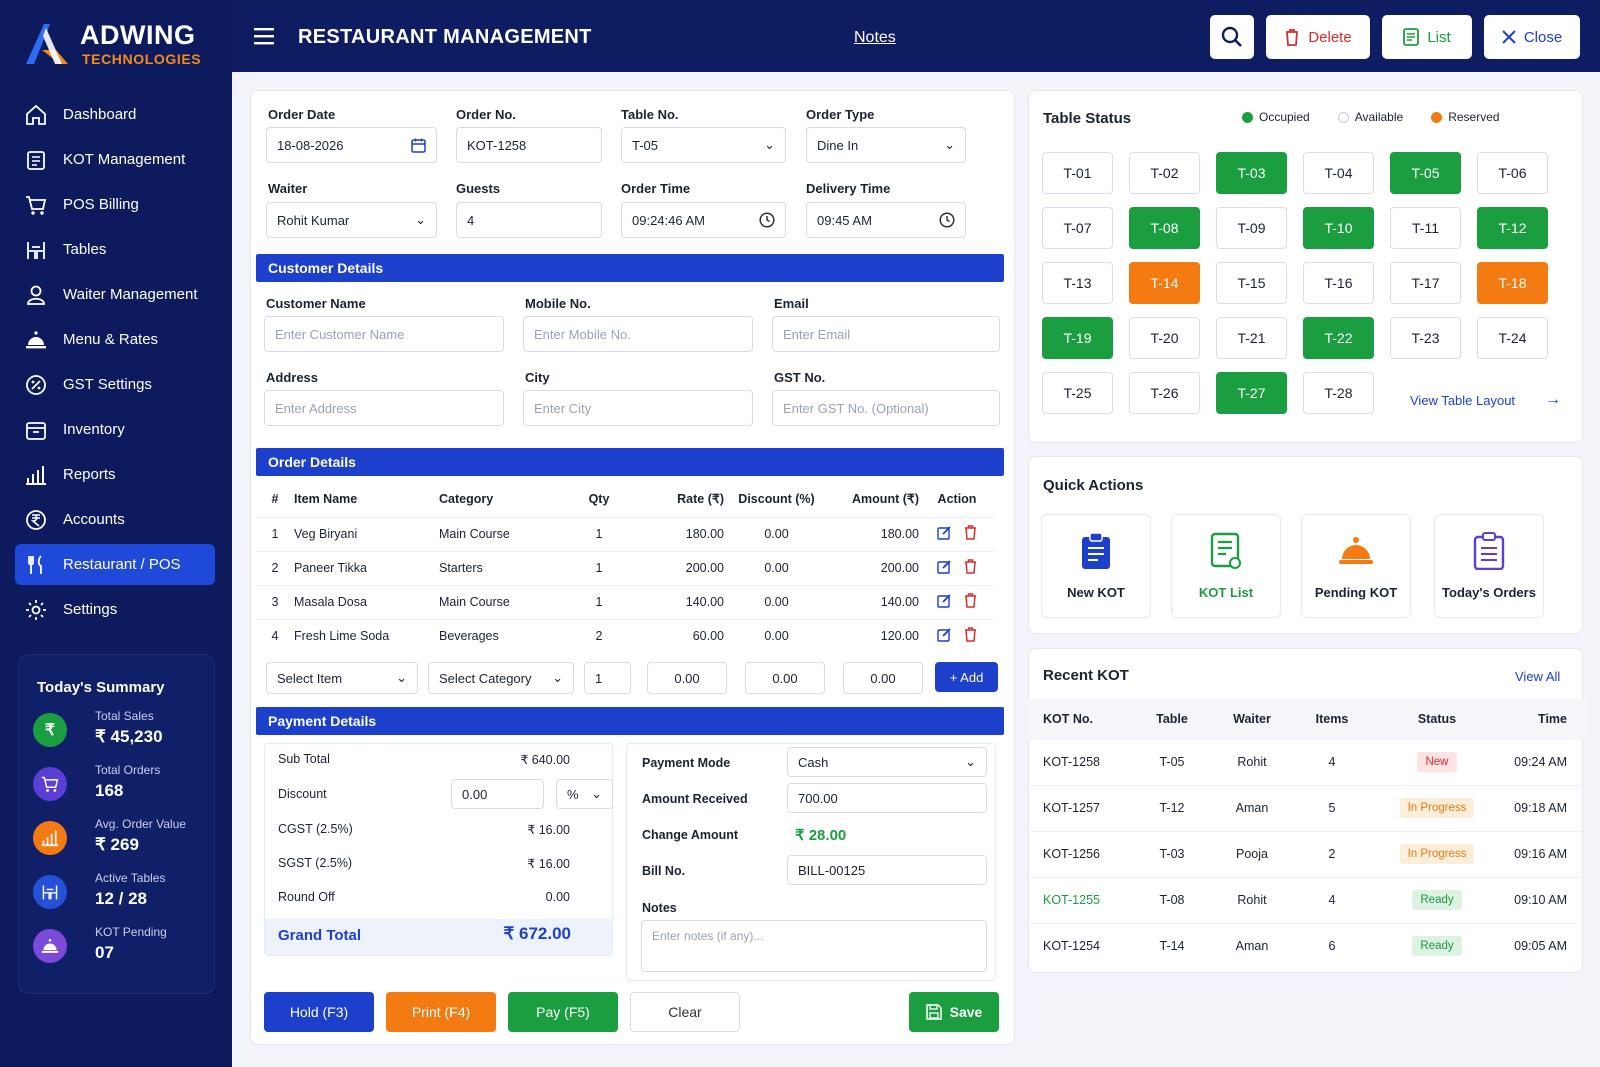 The height and width of the screenshot is (1067, 1600). I want to click on search-button, so click(1232, 37).